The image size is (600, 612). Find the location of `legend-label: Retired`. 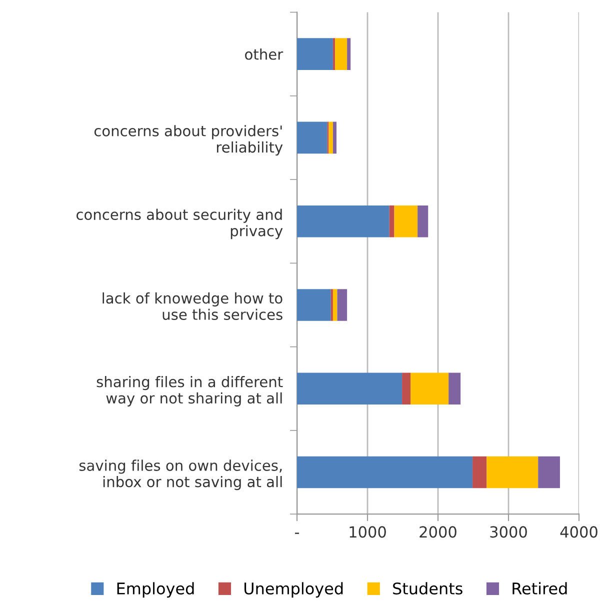

legend-label: Retired is located at coordinates (539, 588).